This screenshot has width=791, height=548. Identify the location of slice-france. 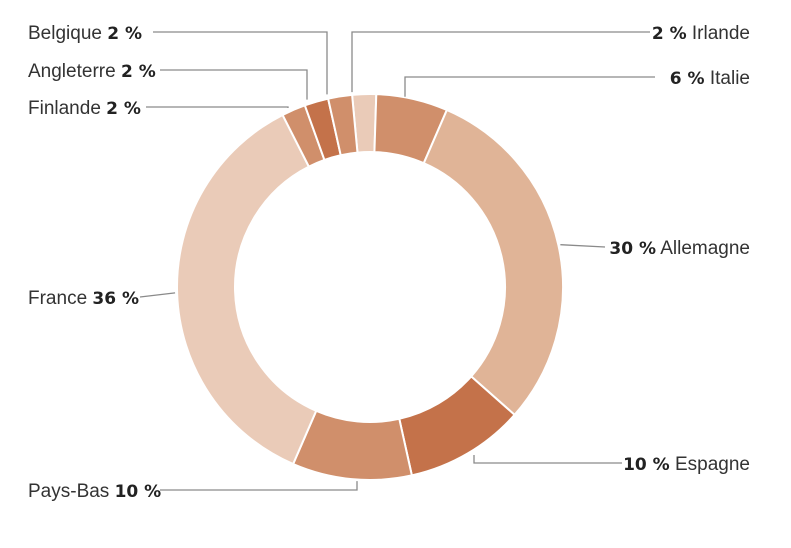
(247, 289).